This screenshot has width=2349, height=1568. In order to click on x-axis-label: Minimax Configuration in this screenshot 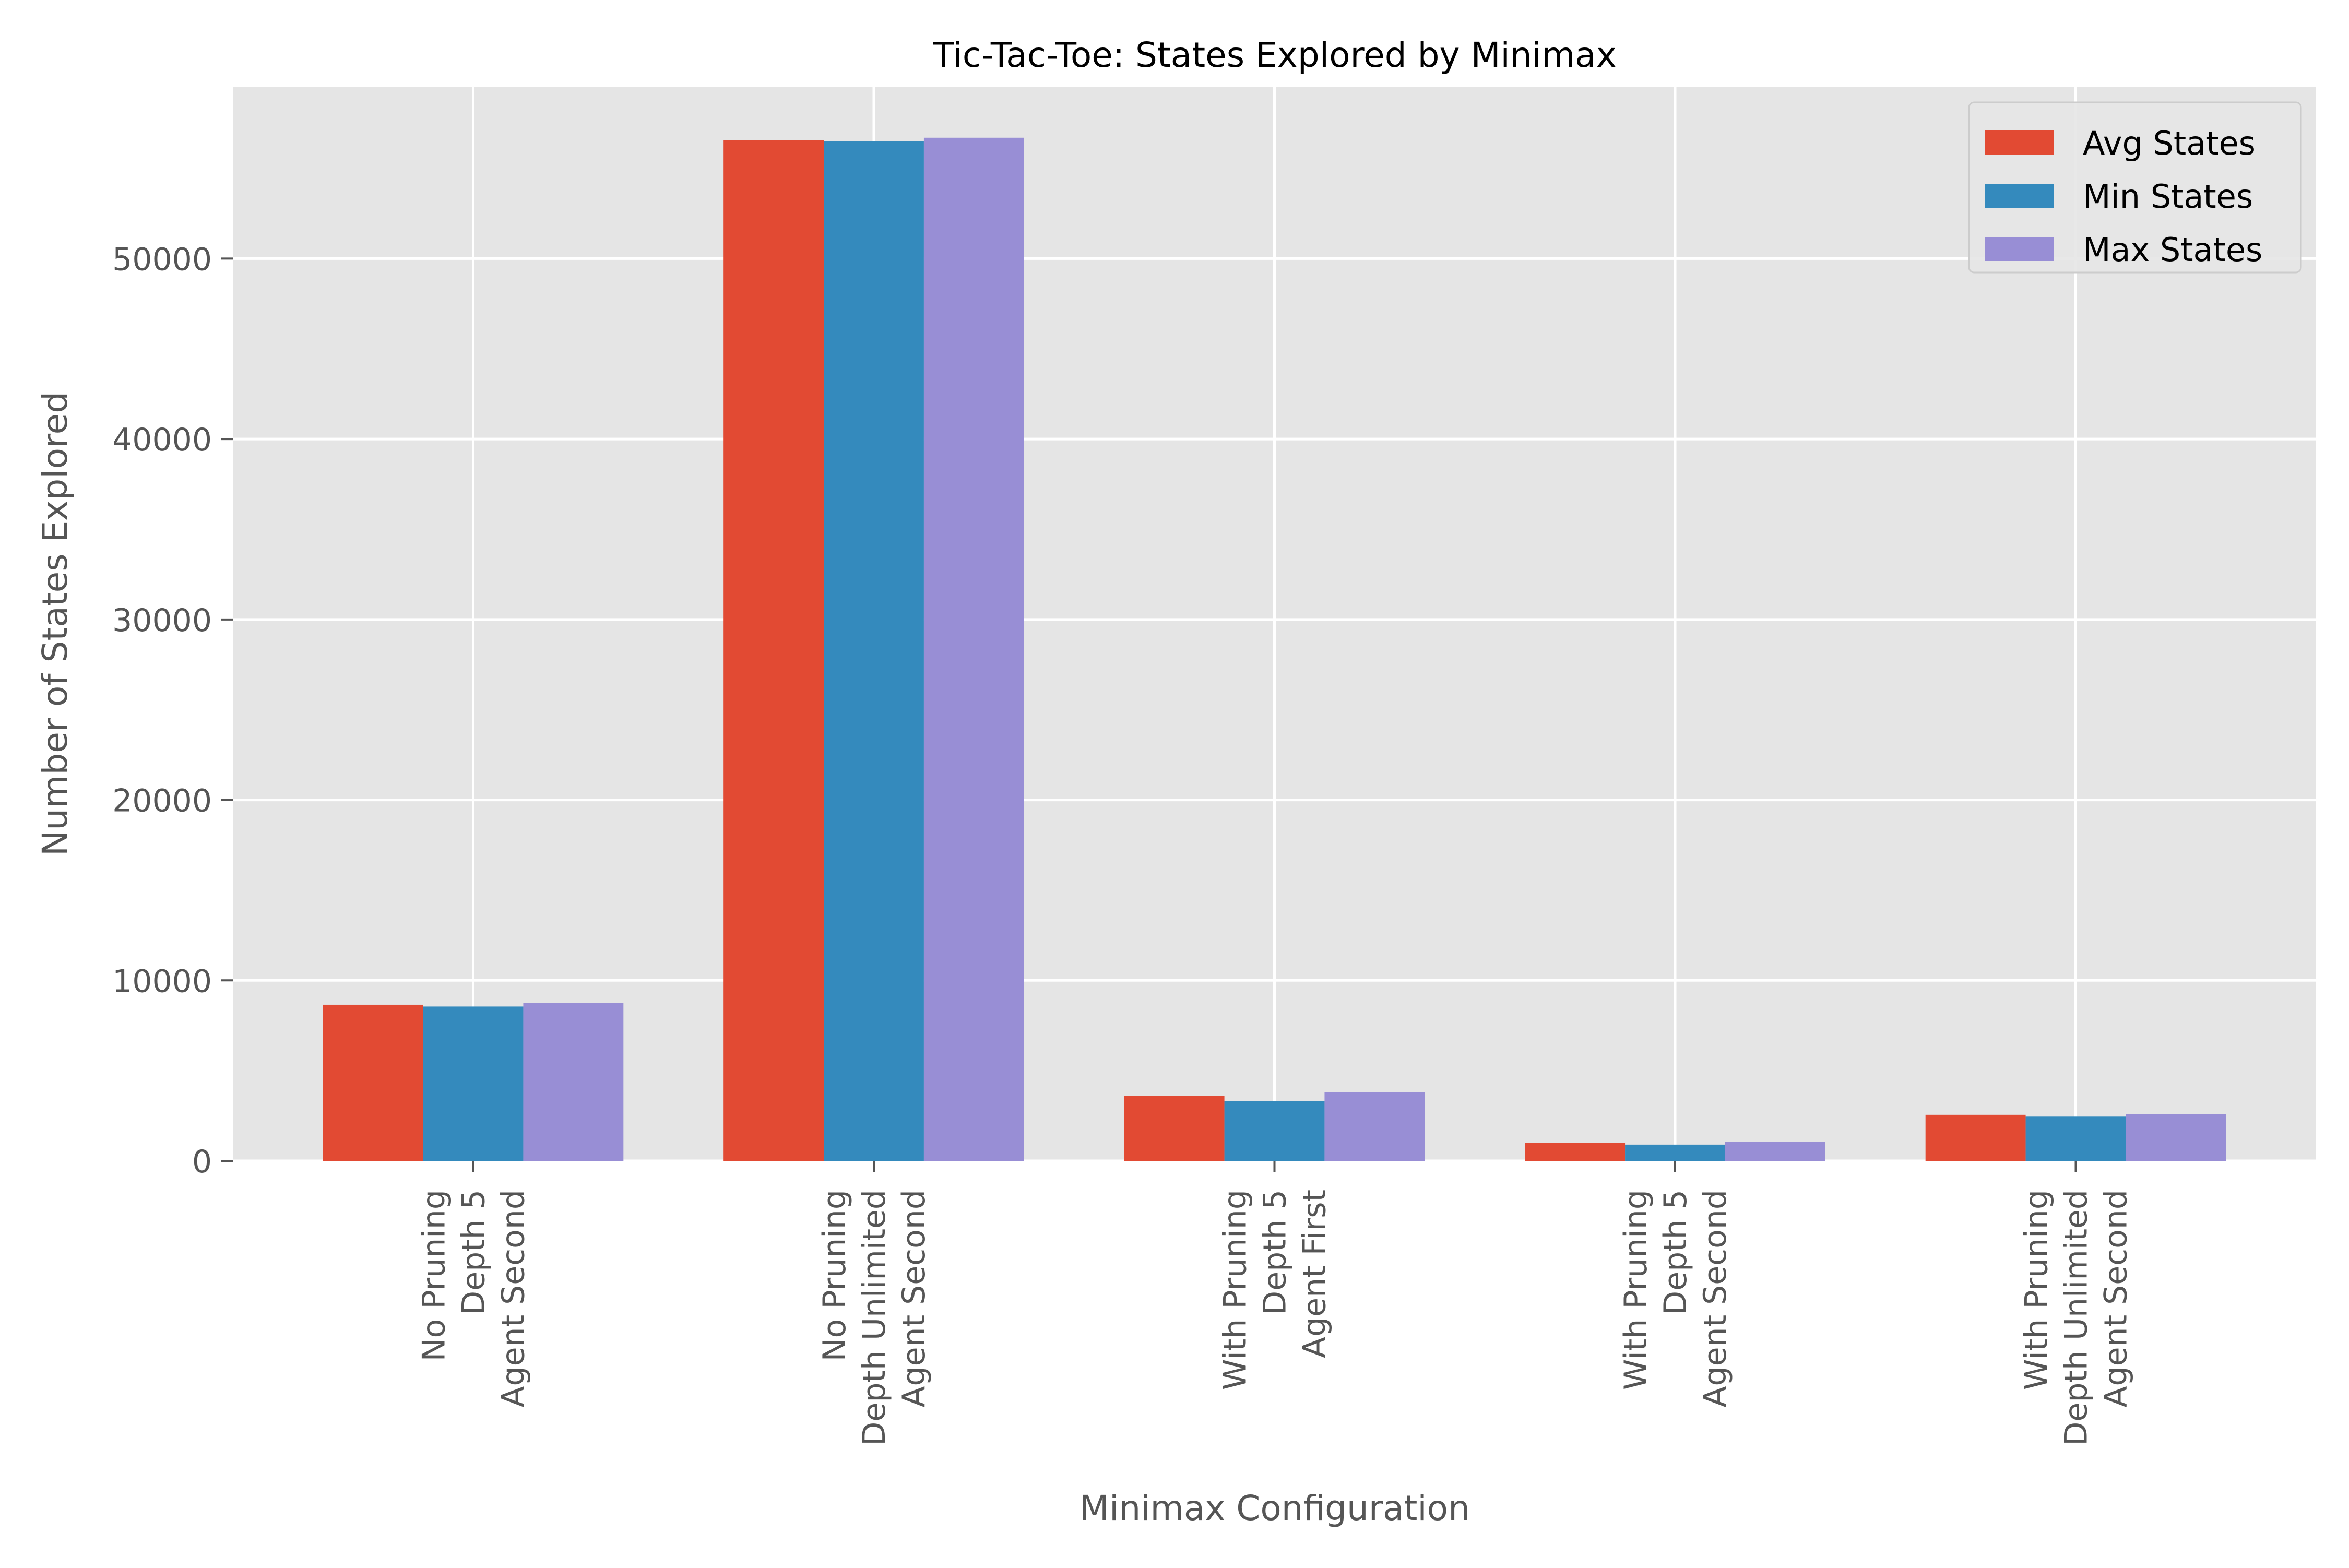, I will do `click(1274, 1508)`.